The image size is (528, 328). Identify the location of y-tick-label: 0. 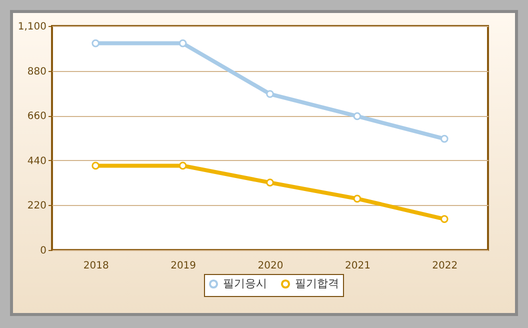
(43, 251).